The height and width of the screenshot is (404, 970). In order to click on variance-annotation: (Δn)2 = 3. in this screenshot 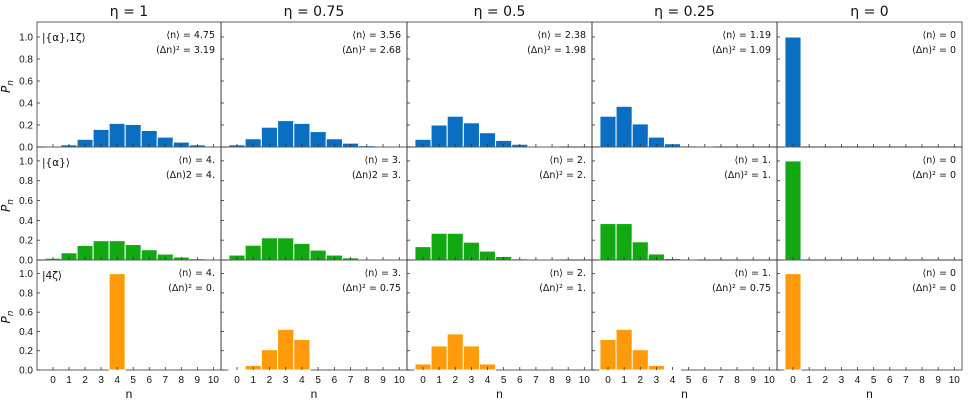, I will do `click(376, 175)`.